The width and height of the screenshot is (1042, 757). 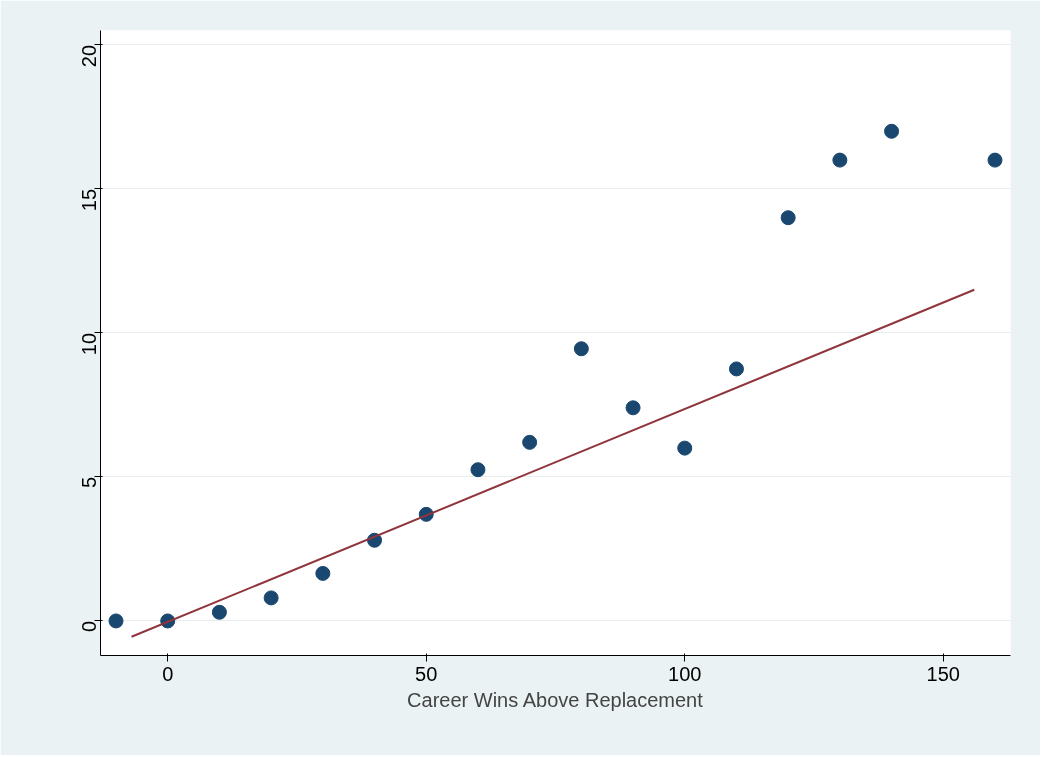 What do you see at coordinates (426, 673) in the screenshot?
I see `x-tick-label: 50` at bounding box center [426, 673].